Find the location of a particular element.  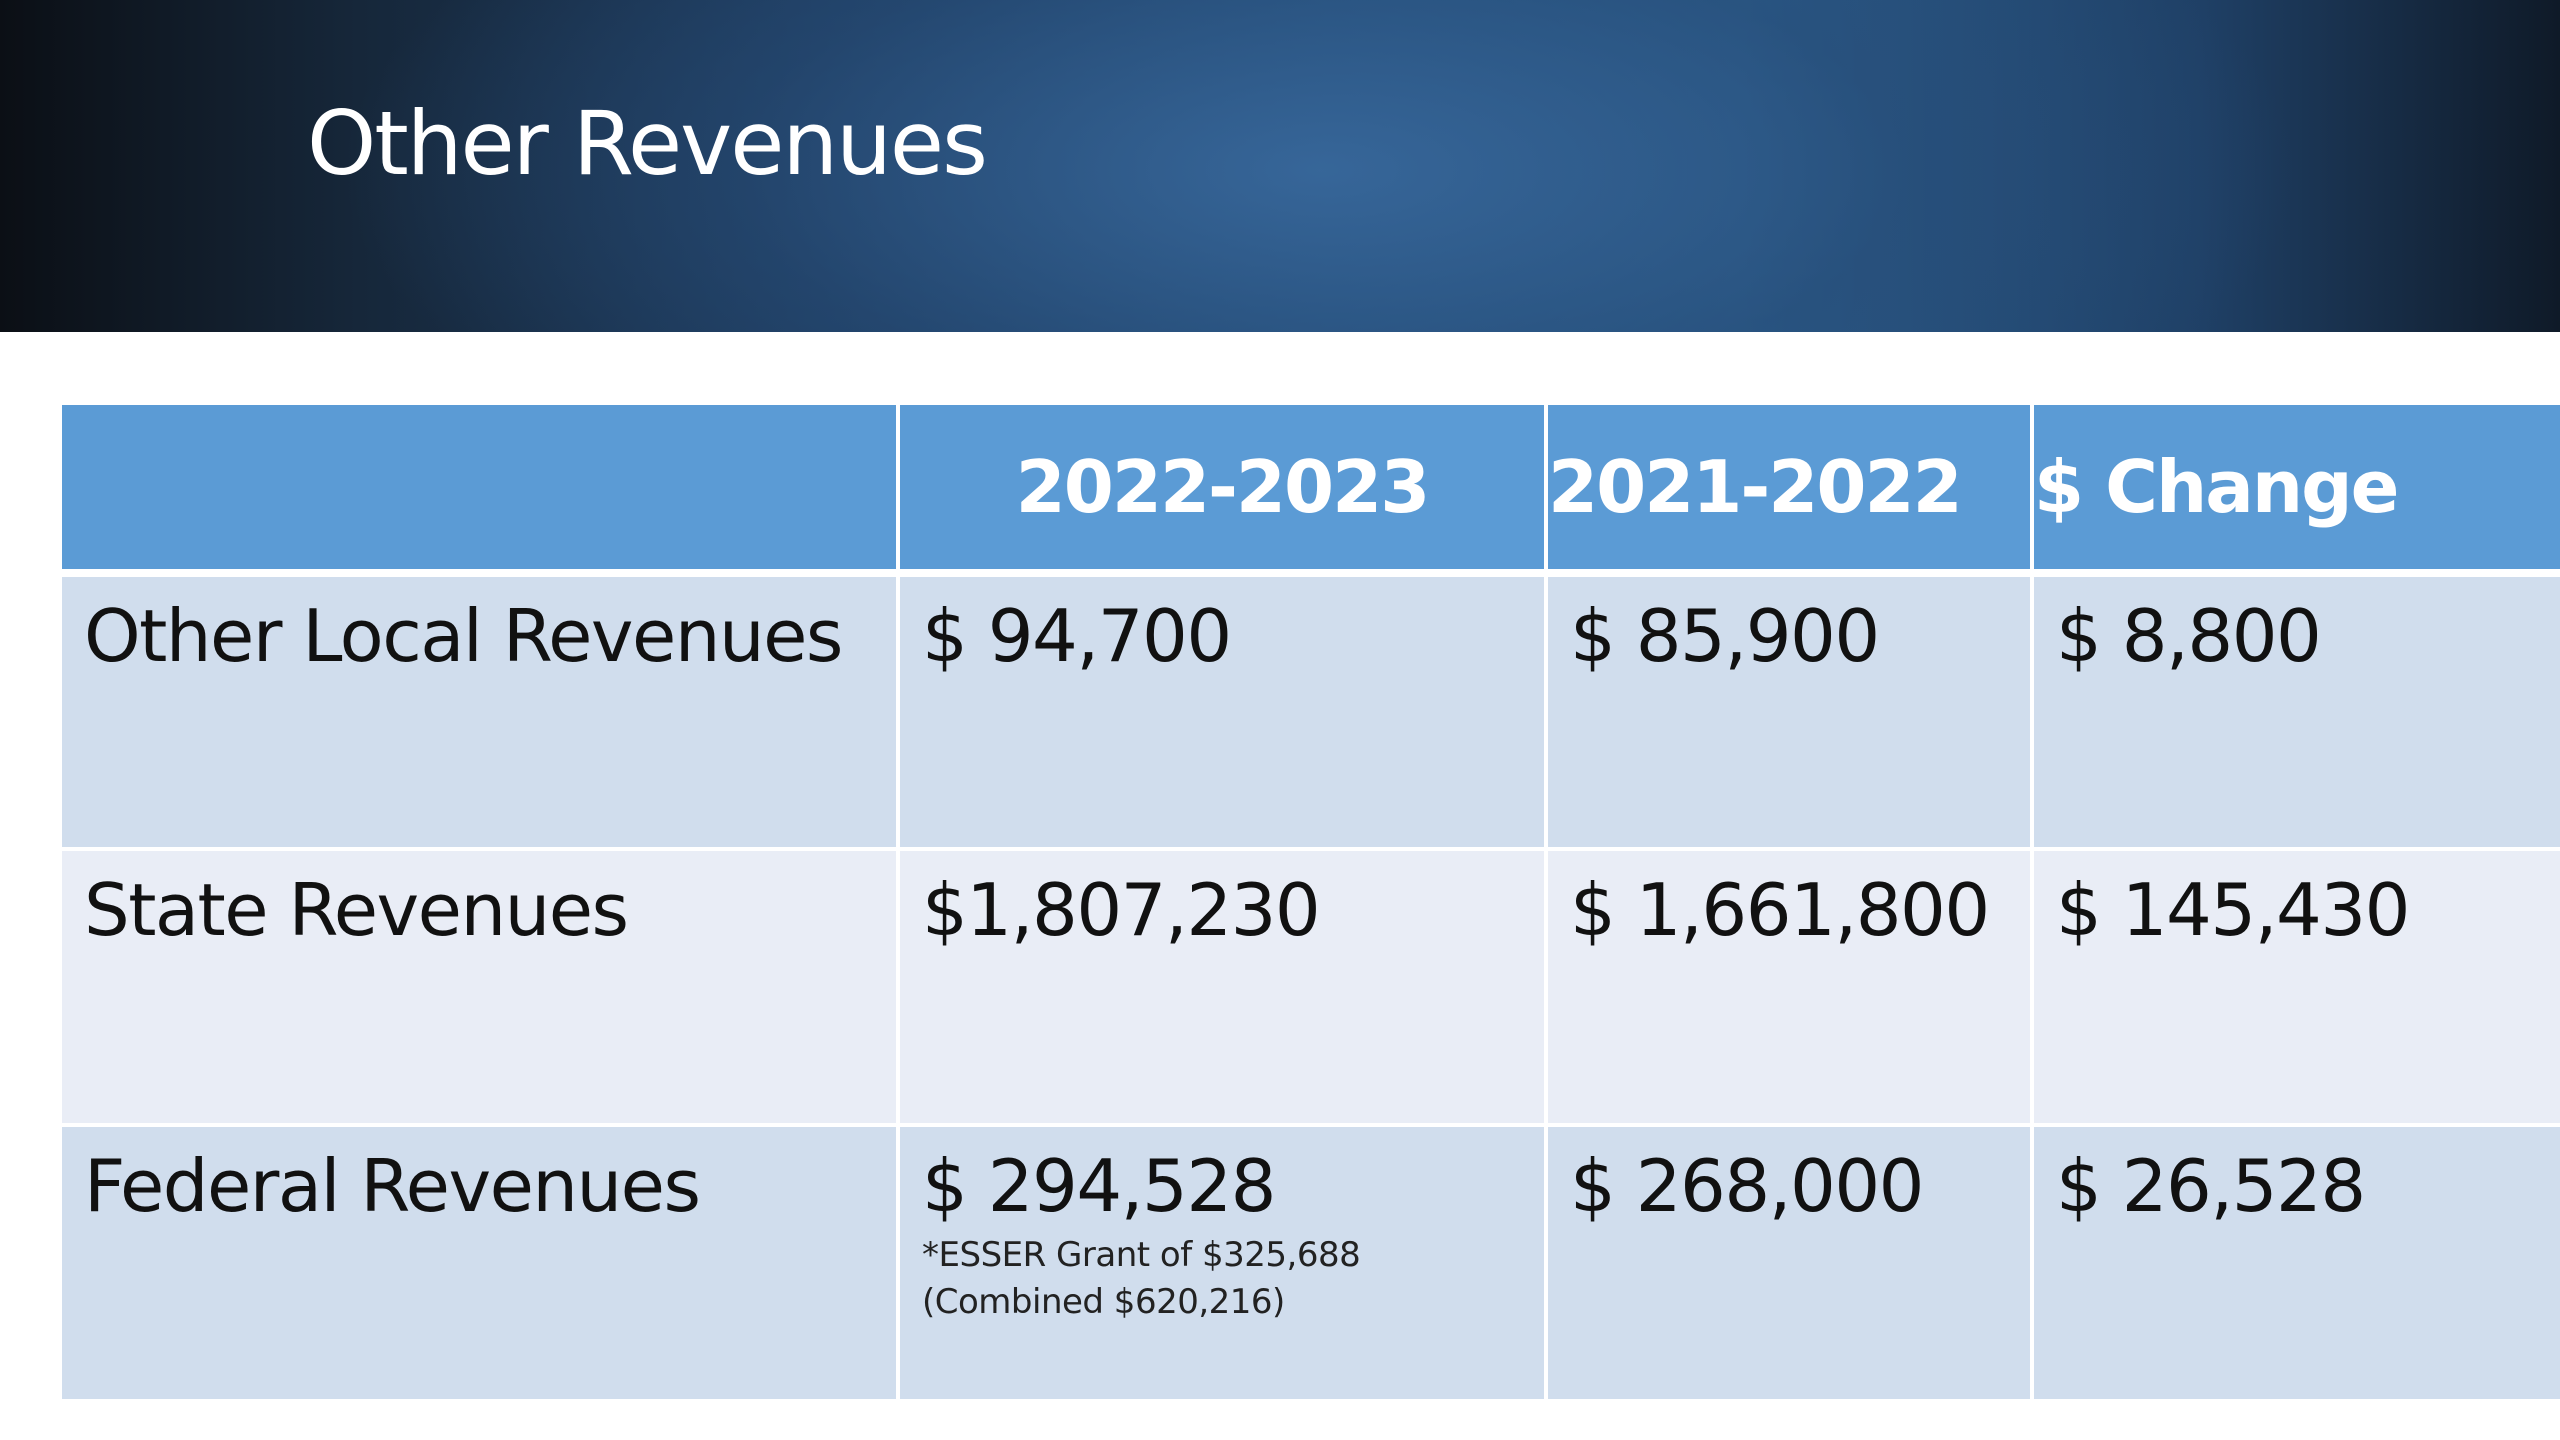

cell-2021-2022: $ 1,661,800 is located at coordinates (1790, 988).